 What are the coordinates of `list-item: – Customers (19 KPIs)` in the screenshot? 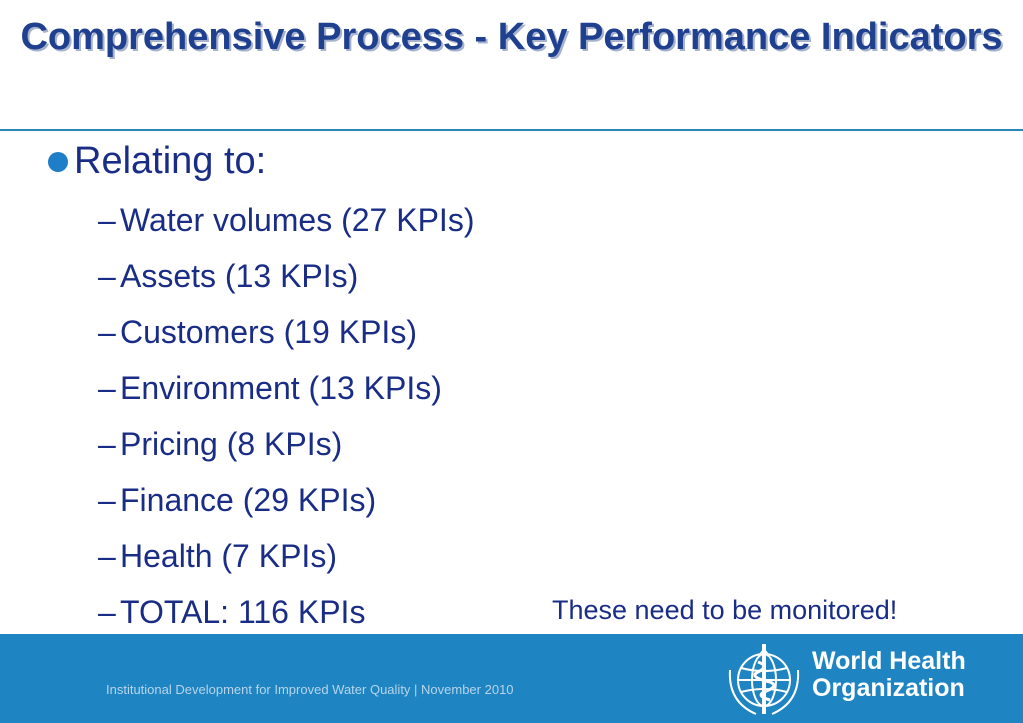 It's located at (257, 332).